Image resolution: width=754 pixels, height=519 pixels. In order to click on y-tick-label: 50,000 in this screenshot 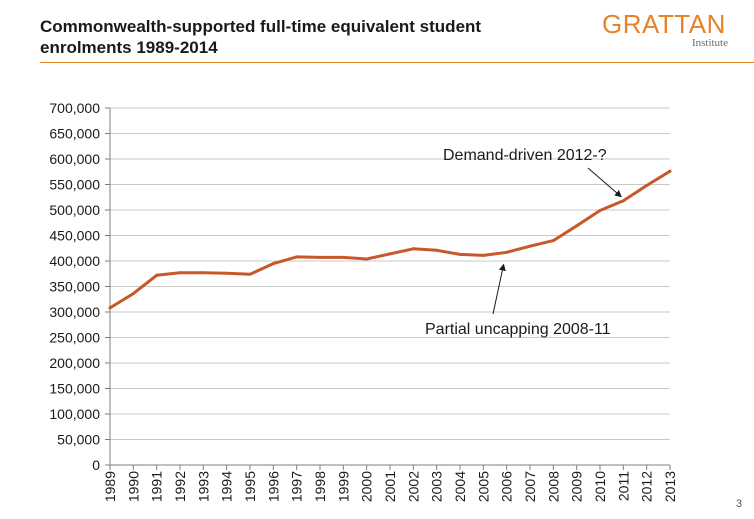, I will do `click(78, 440)`.